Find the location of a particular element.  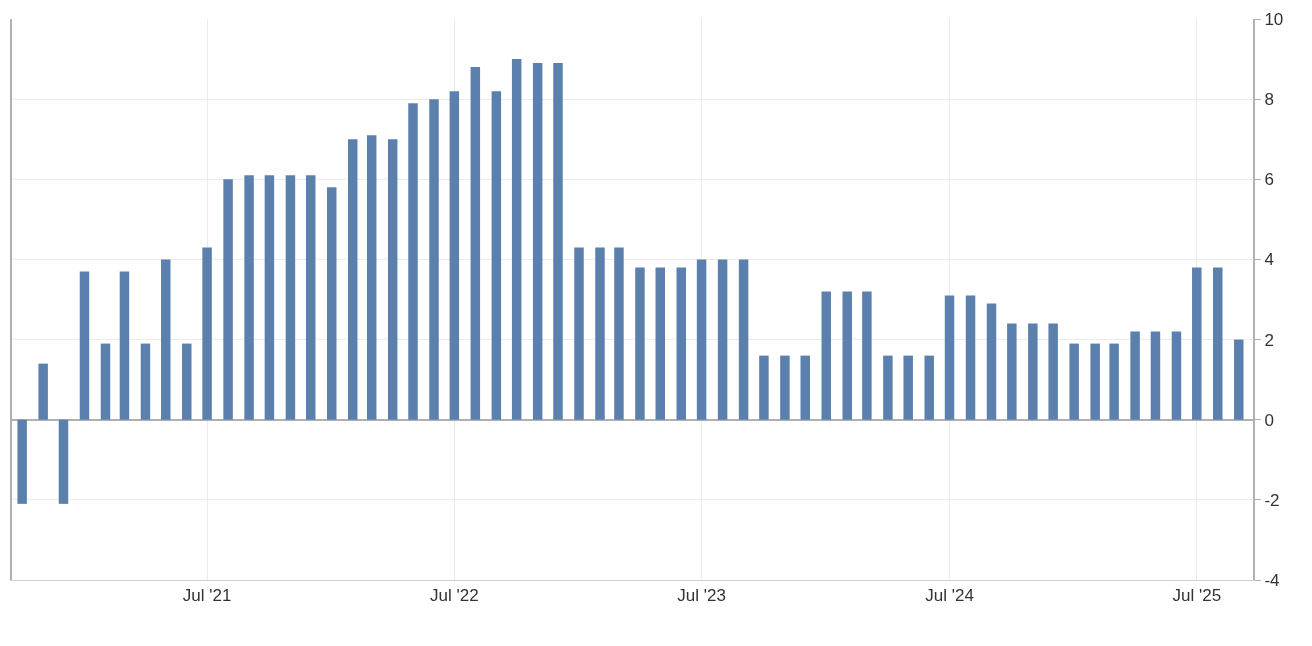

y-tick-label: 0 is located at coordinates (1269, 420).